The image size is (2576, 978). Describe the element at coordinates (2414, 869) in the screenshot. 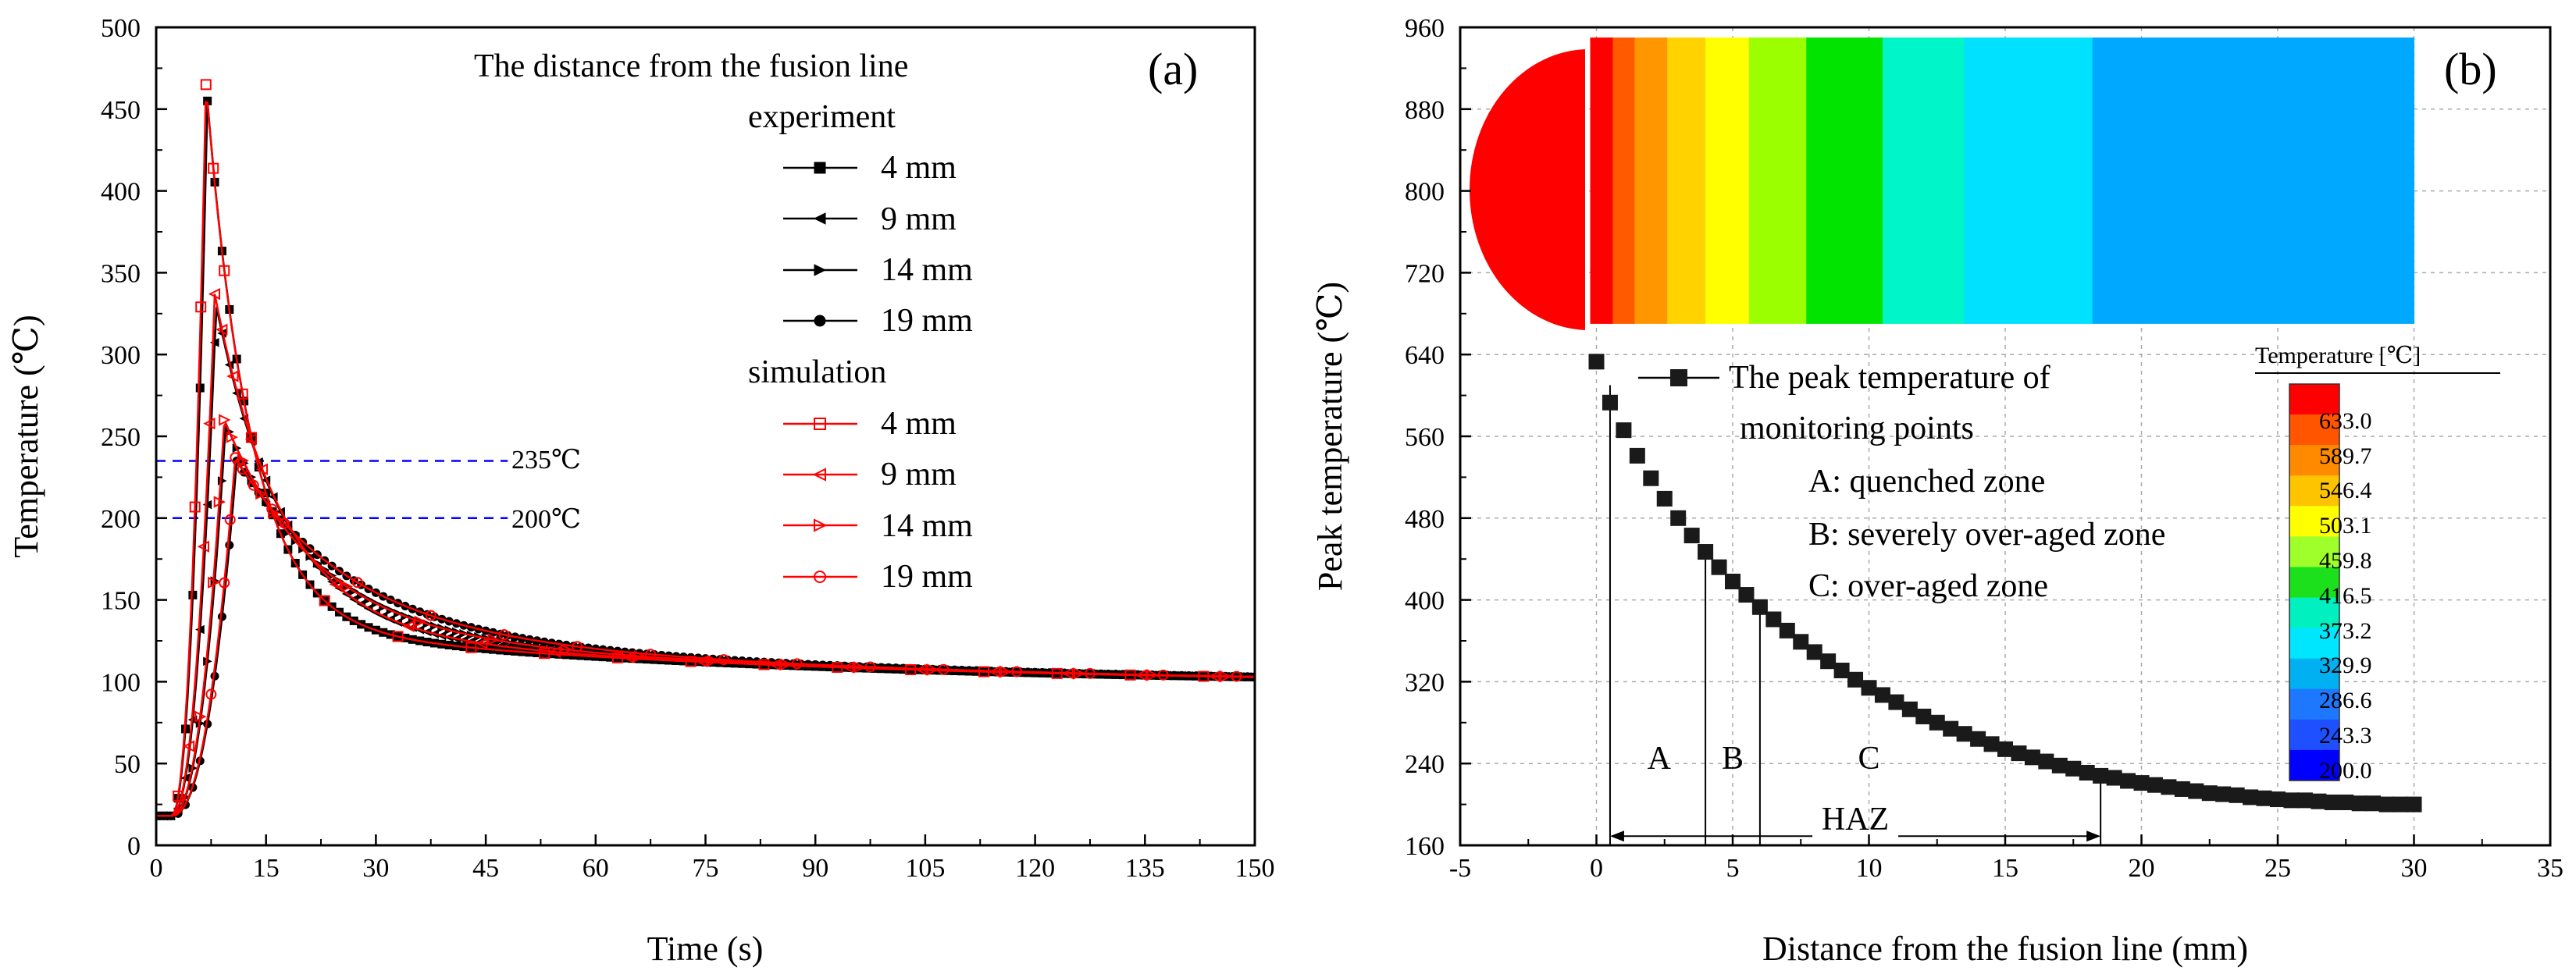

I see `x-tick-label: 30` at that location.